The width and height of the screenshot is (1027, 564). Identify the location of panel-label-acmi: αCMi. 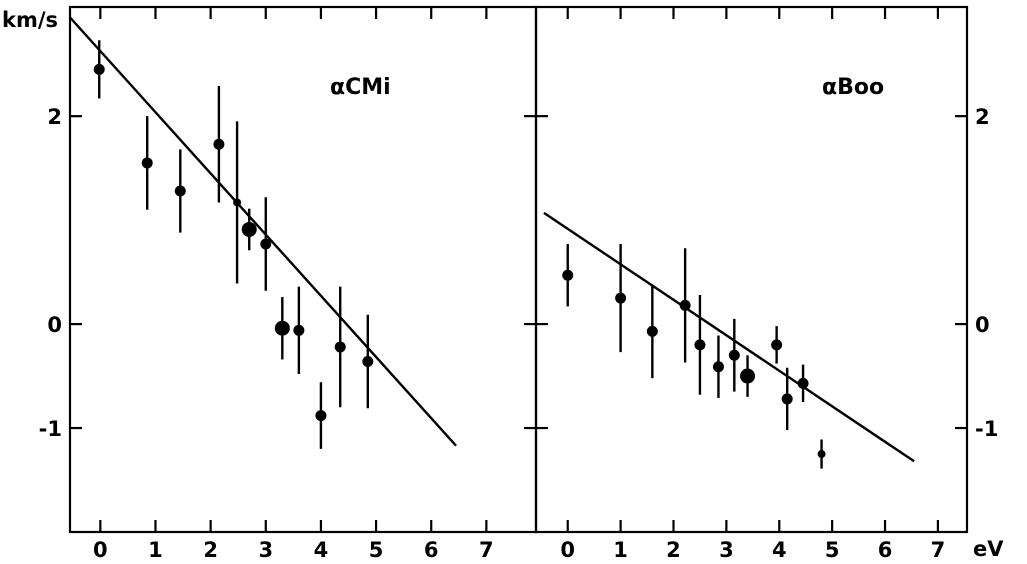
(360, 87).